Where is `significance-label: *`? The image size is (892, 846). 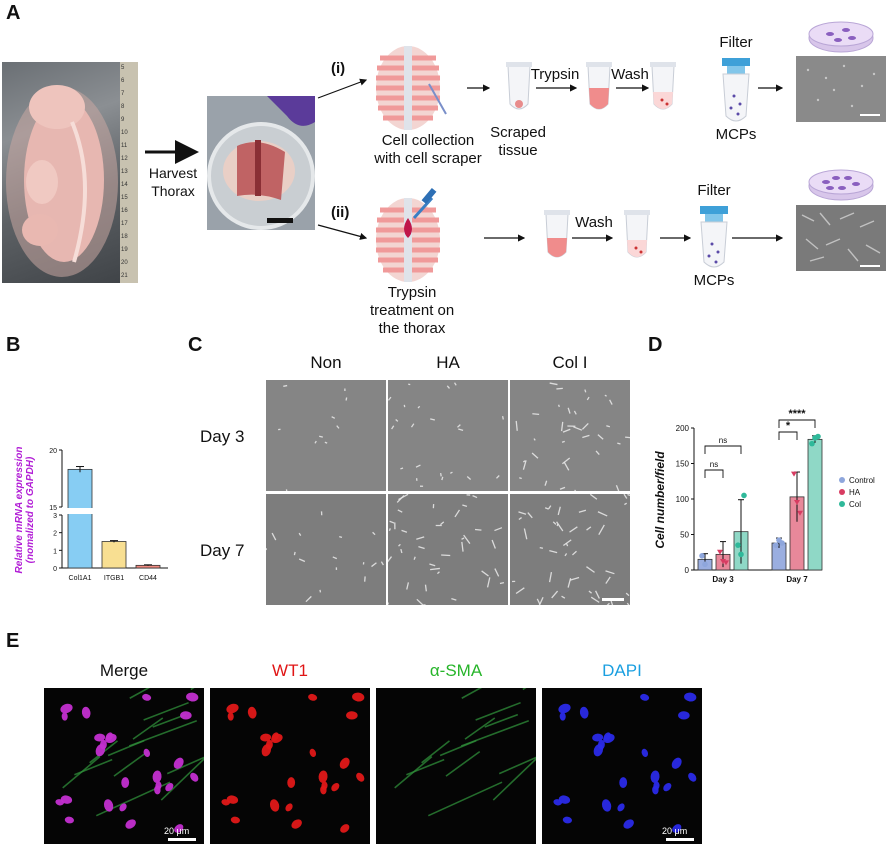 significance-label: * is located at coordinates (788, 426).